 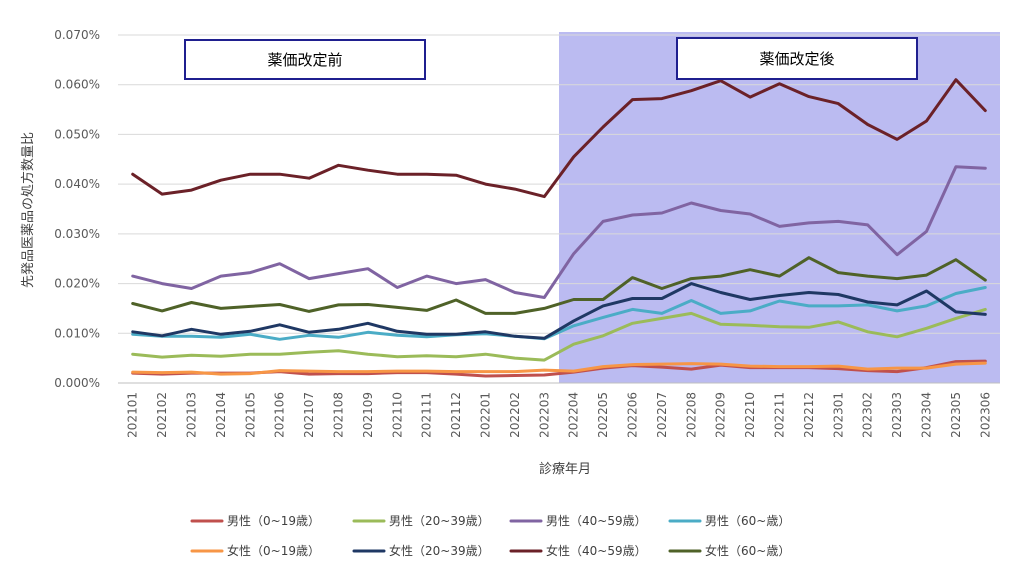 I want to click on legend-label: 女性（60~歳）, so click(x=747, y=550).